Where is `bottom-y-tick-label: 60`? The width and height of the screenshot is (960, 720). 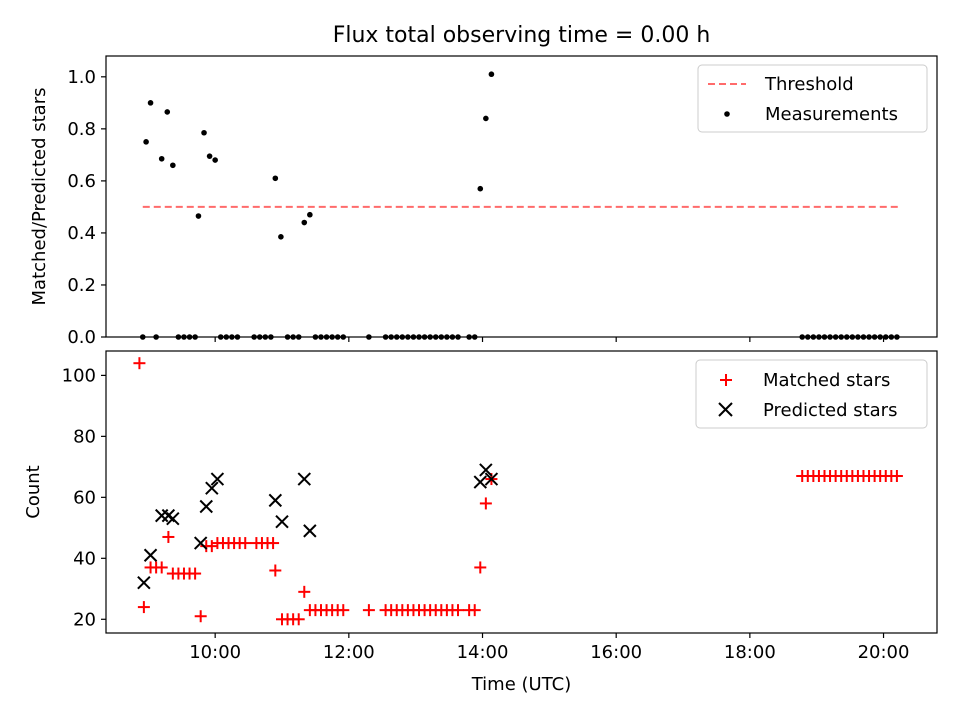
bottom-y-tick-label: 60 is located at coordinates (84, 497).